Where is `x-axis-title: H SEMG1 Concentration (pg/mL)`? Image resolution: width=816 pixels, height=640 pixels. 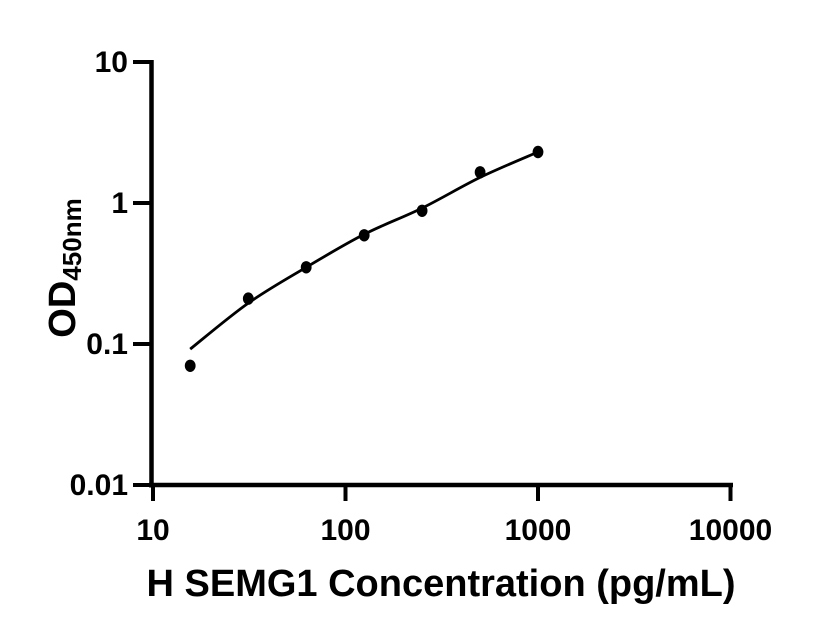 x-axis-title: H SEMG1 Concentration (pg/mL) is located at coordinates (441, 584).